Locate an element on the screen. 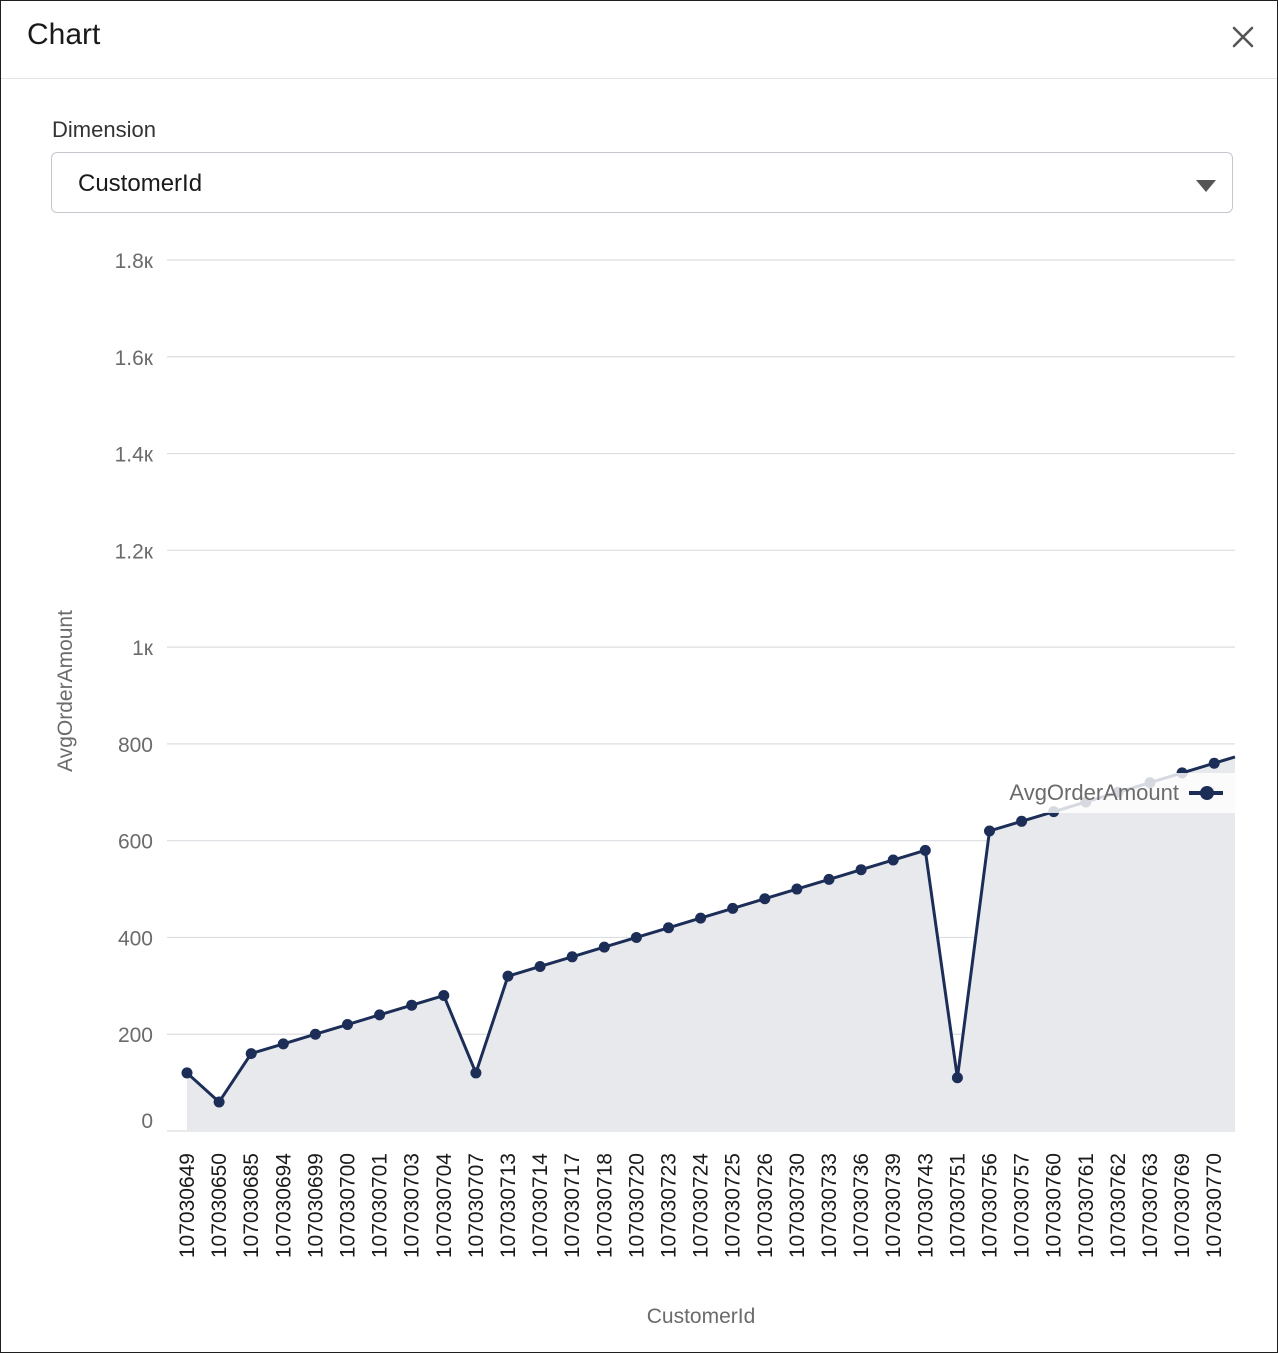 This screenshot has height=1353, width=1278. close-button is located at coordinates (1243, 37).